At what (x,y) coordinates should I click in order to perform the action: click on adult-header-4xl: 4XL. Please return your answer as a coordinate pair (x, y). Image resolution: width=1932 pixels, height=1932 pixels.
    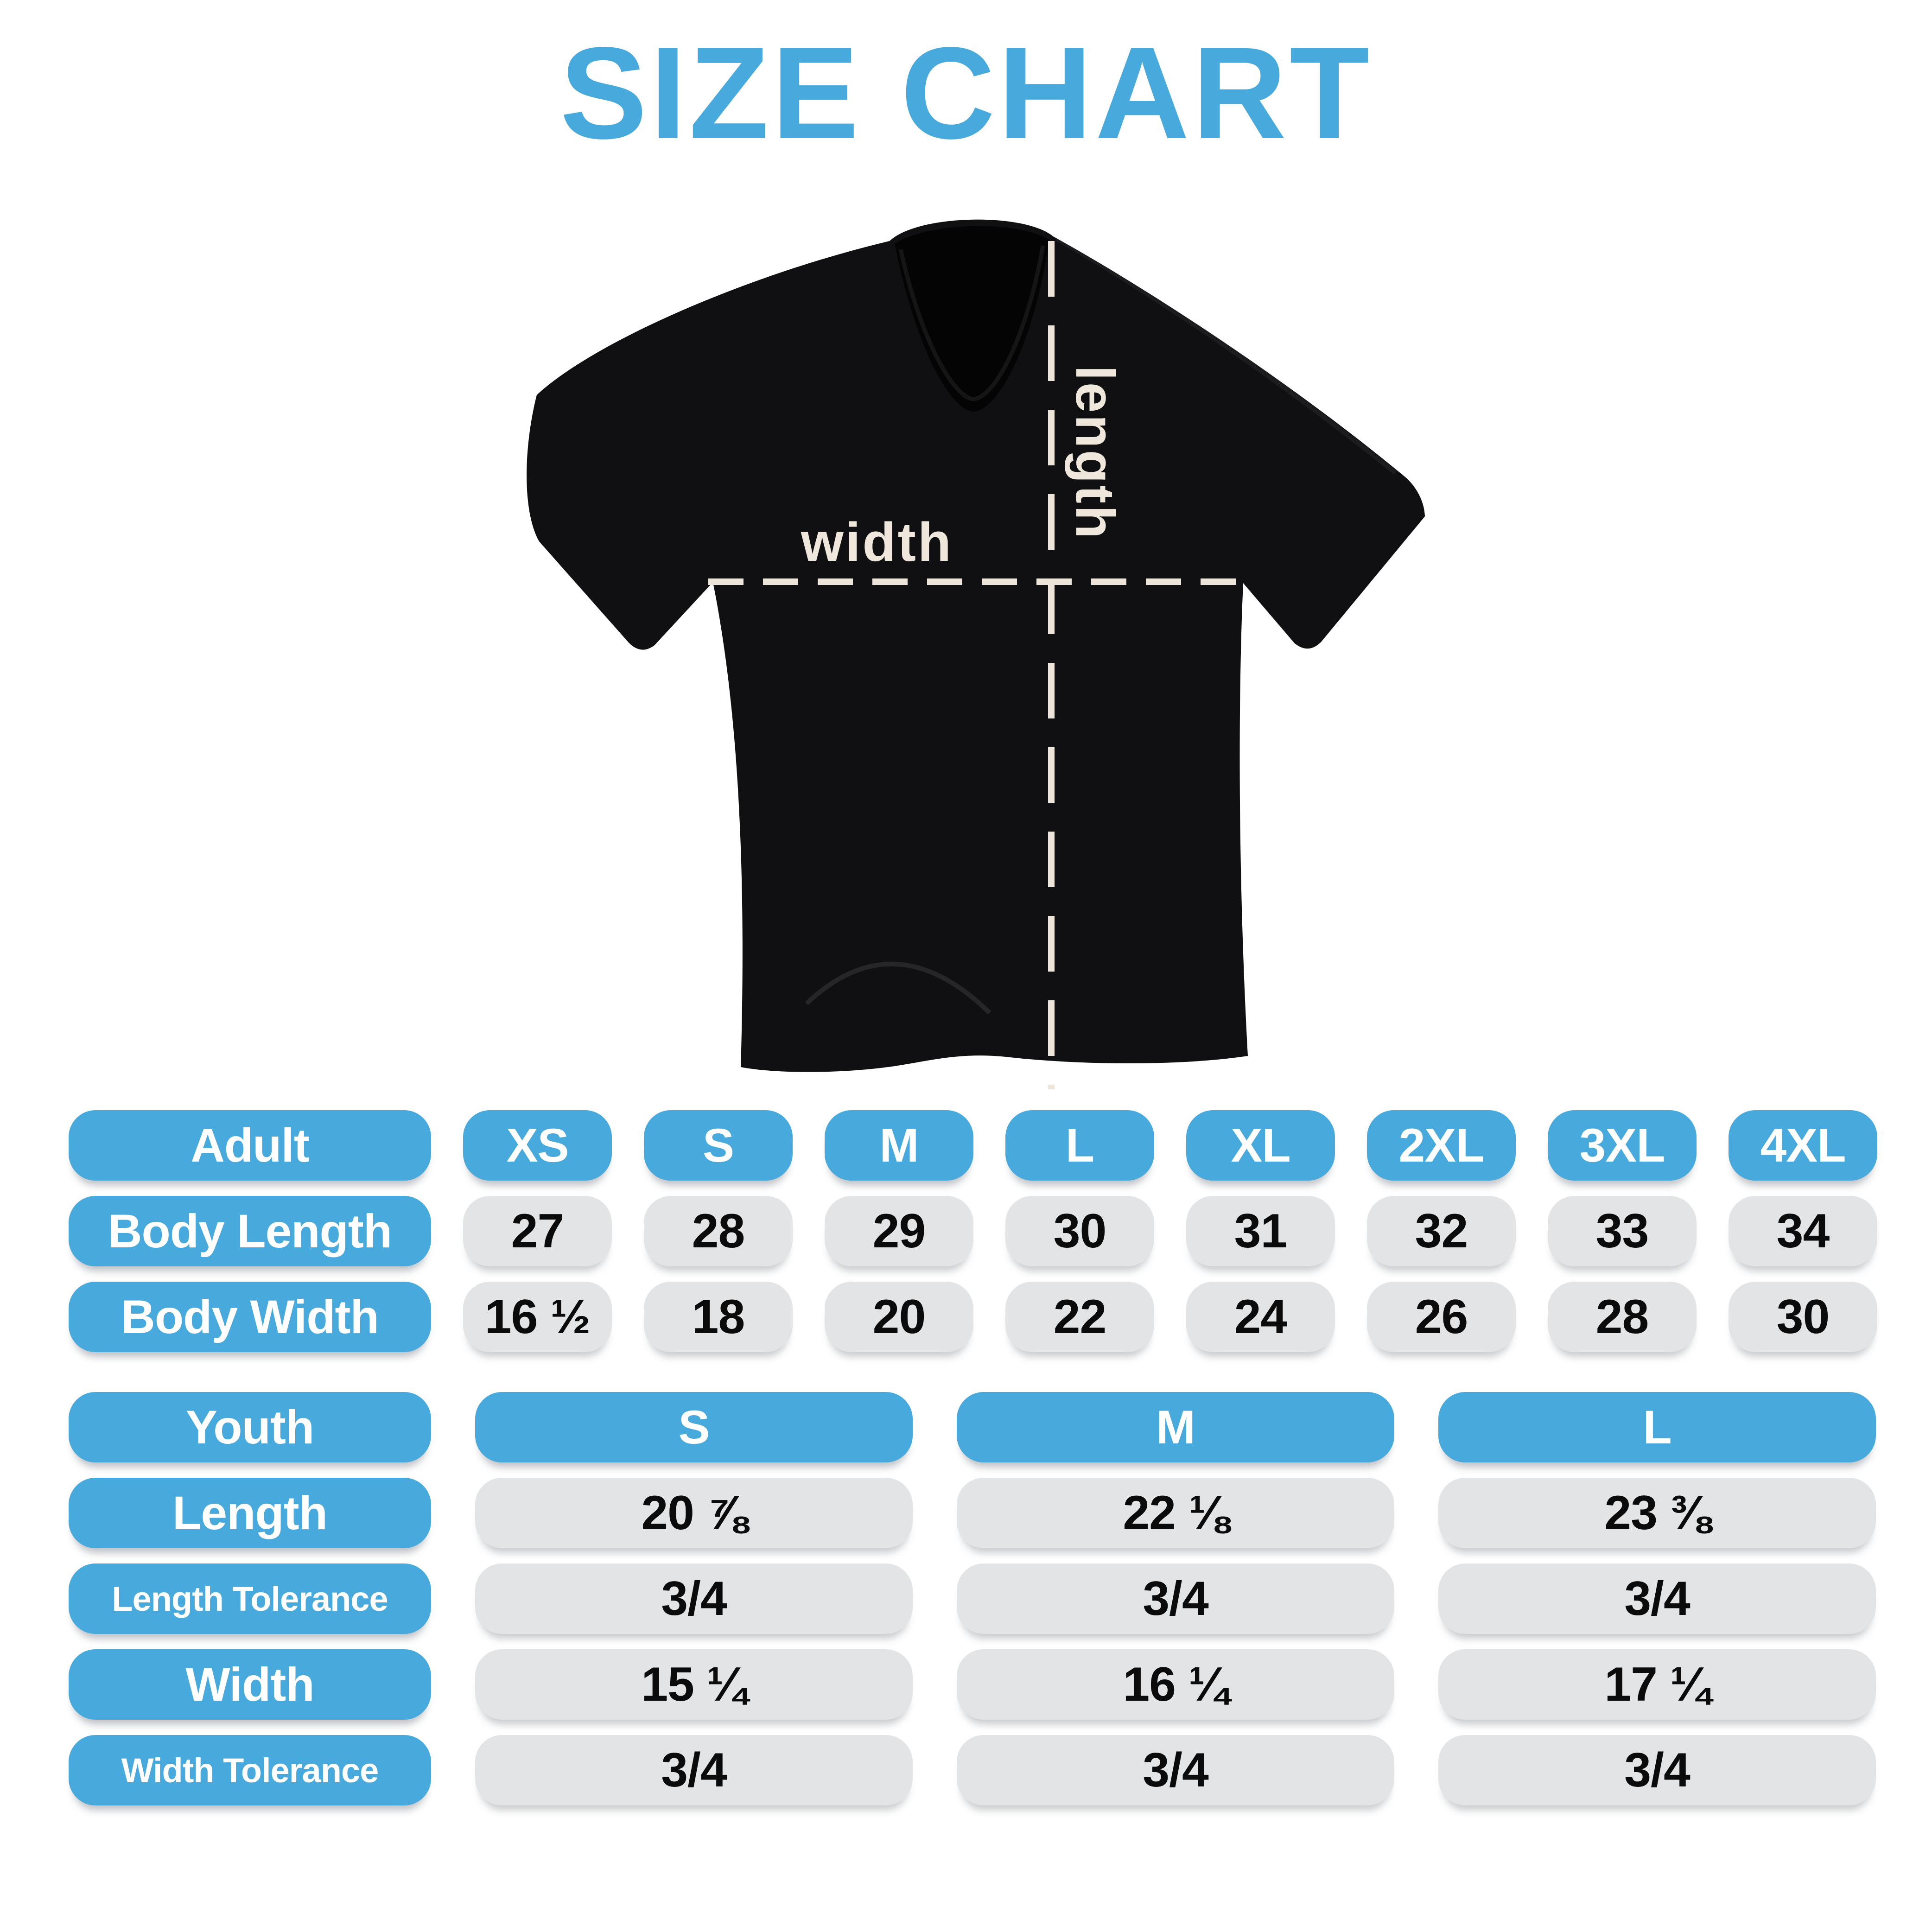
    Looking at the image, I should click on (1803, 1145).